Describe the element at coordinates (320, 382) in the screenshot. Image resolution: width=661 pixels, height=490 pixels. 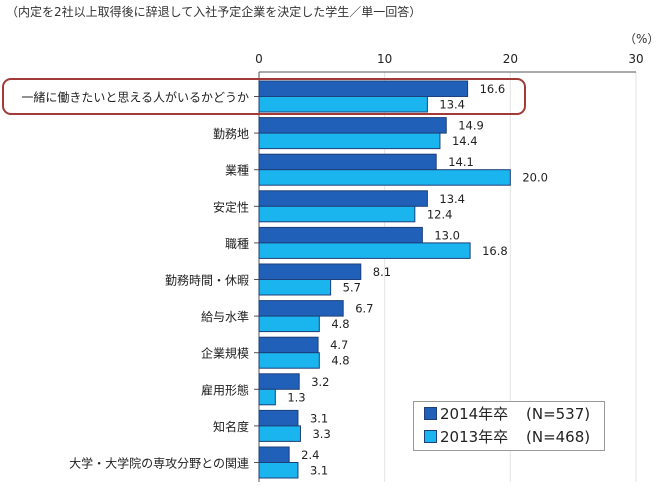
I see `data-label: 3.2` at that location.